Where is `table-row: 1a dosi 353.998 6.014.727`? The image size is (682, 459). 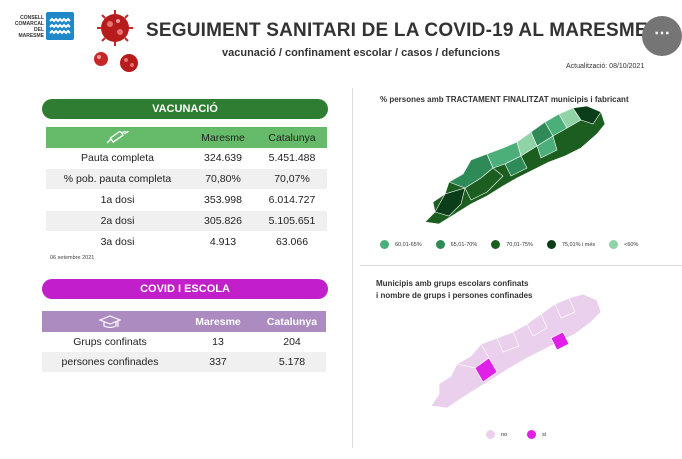 table-row: 1a dosi 353.998 6.014.727 is located at coordinates (186, 200).